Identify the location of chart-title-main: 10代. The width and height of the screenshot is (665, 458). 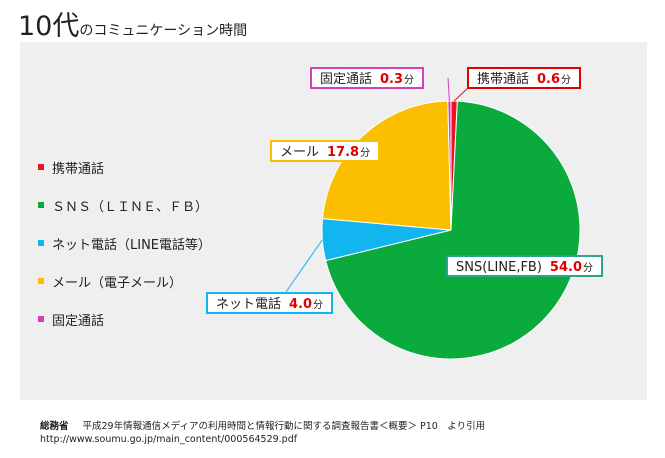
(49, 26).